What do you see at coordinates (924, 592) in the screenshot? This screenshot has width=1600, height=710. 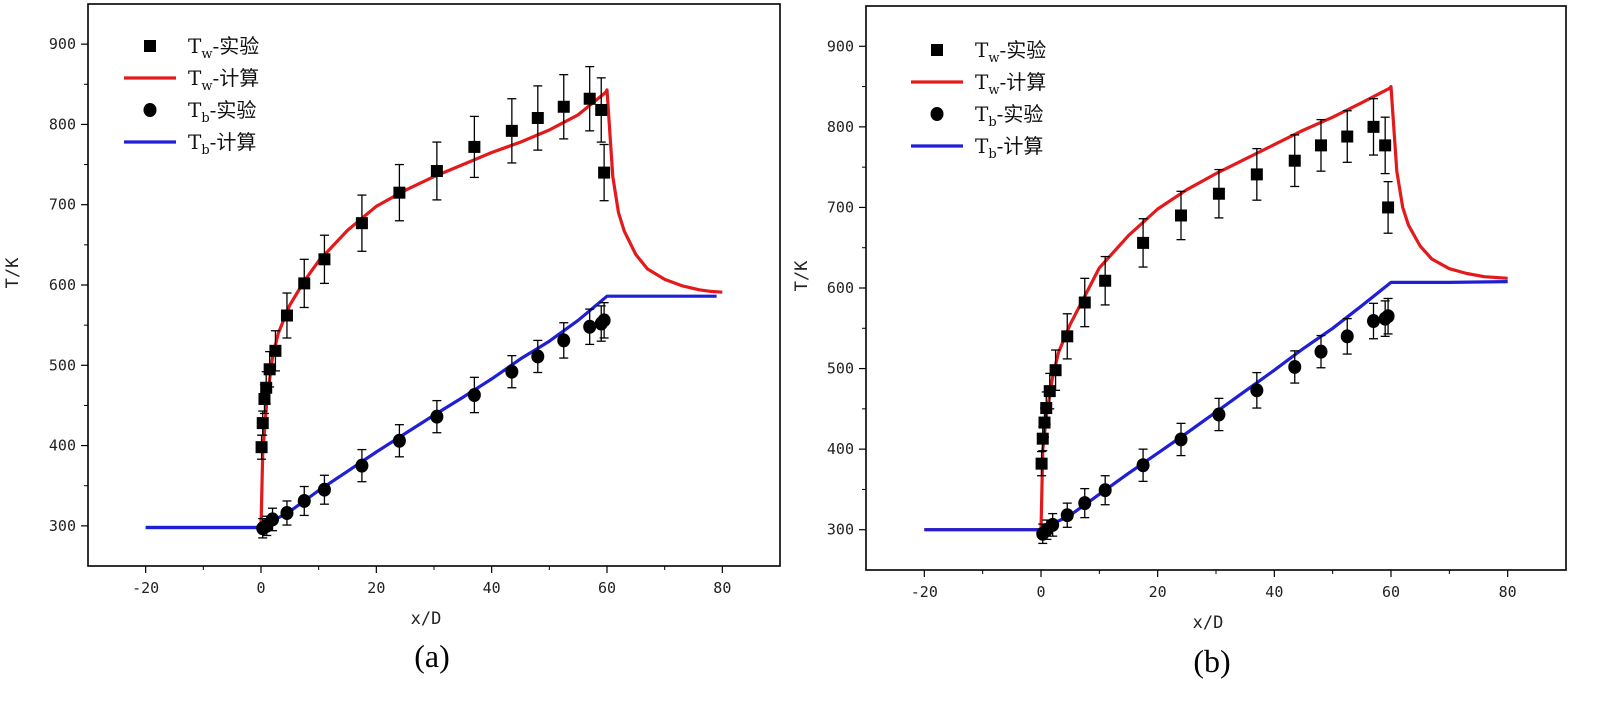 I see `x-tick-label: -20` at bounding box center [924, 592].